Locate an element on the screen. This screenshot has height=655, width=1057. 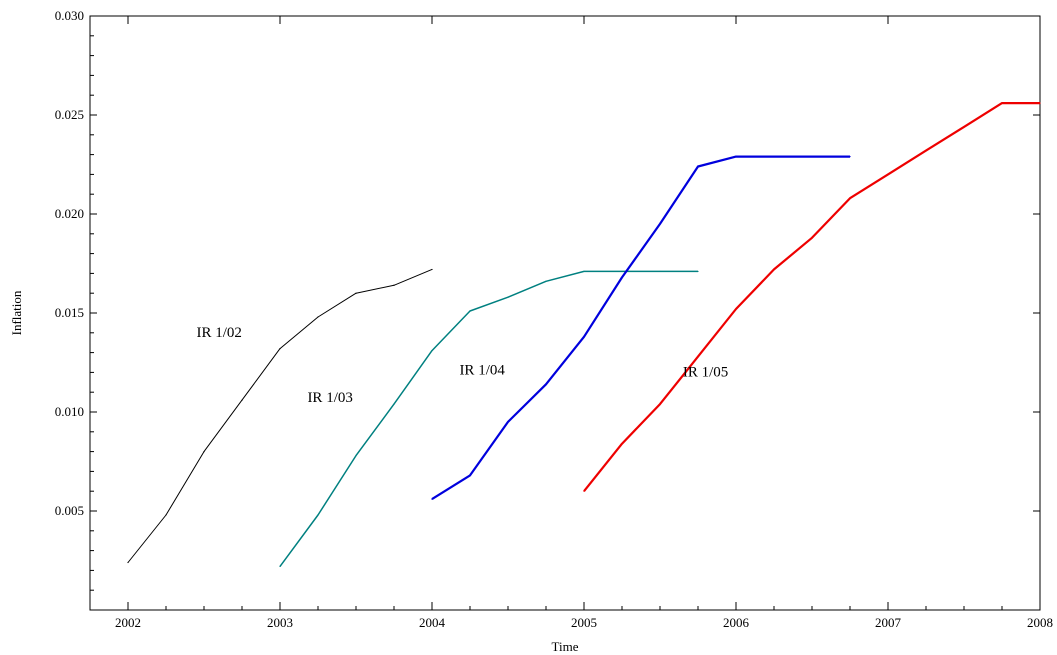
x-axis-label: Time is located at coordinates (565, 646).